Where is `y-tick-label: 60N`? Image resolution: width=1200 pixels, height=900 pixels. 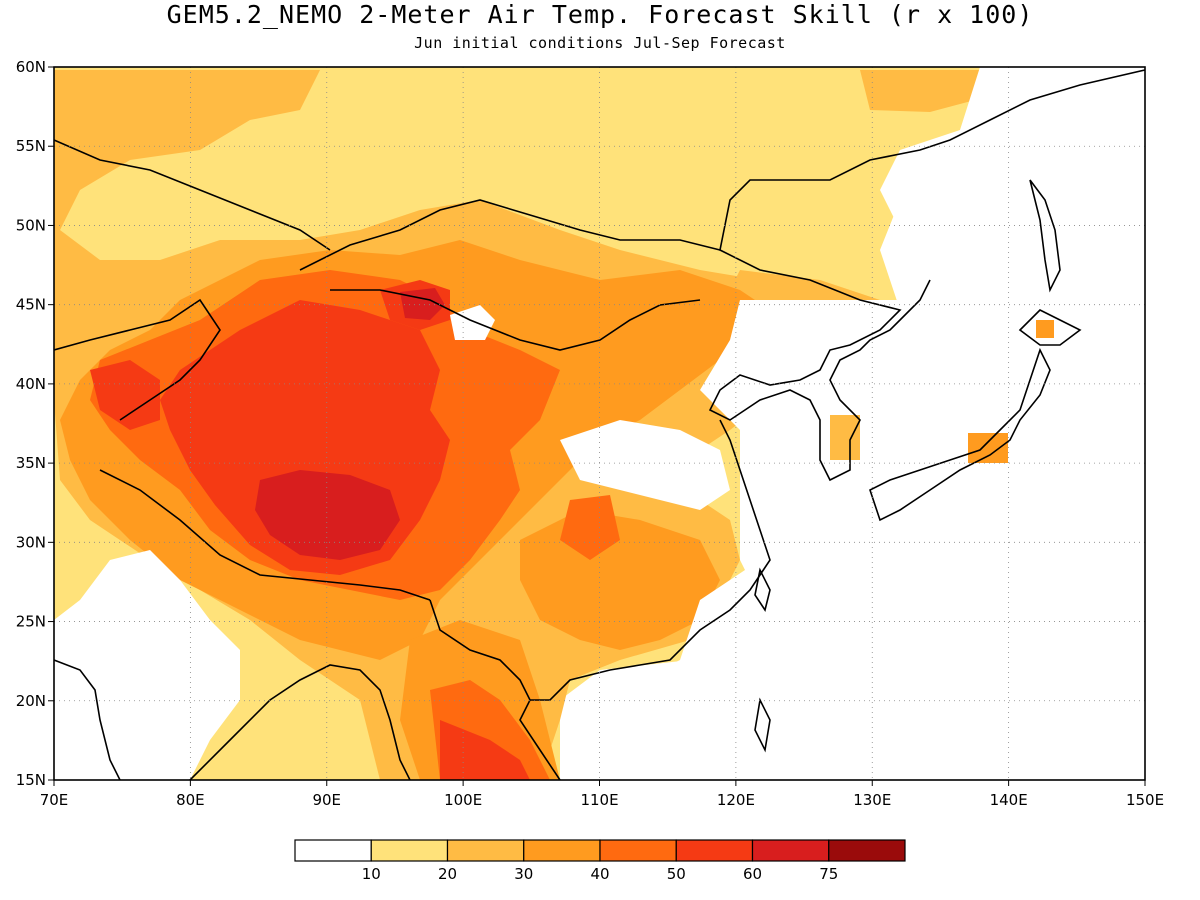
y-tick-label: 60N is located at coordinates (31, 67).